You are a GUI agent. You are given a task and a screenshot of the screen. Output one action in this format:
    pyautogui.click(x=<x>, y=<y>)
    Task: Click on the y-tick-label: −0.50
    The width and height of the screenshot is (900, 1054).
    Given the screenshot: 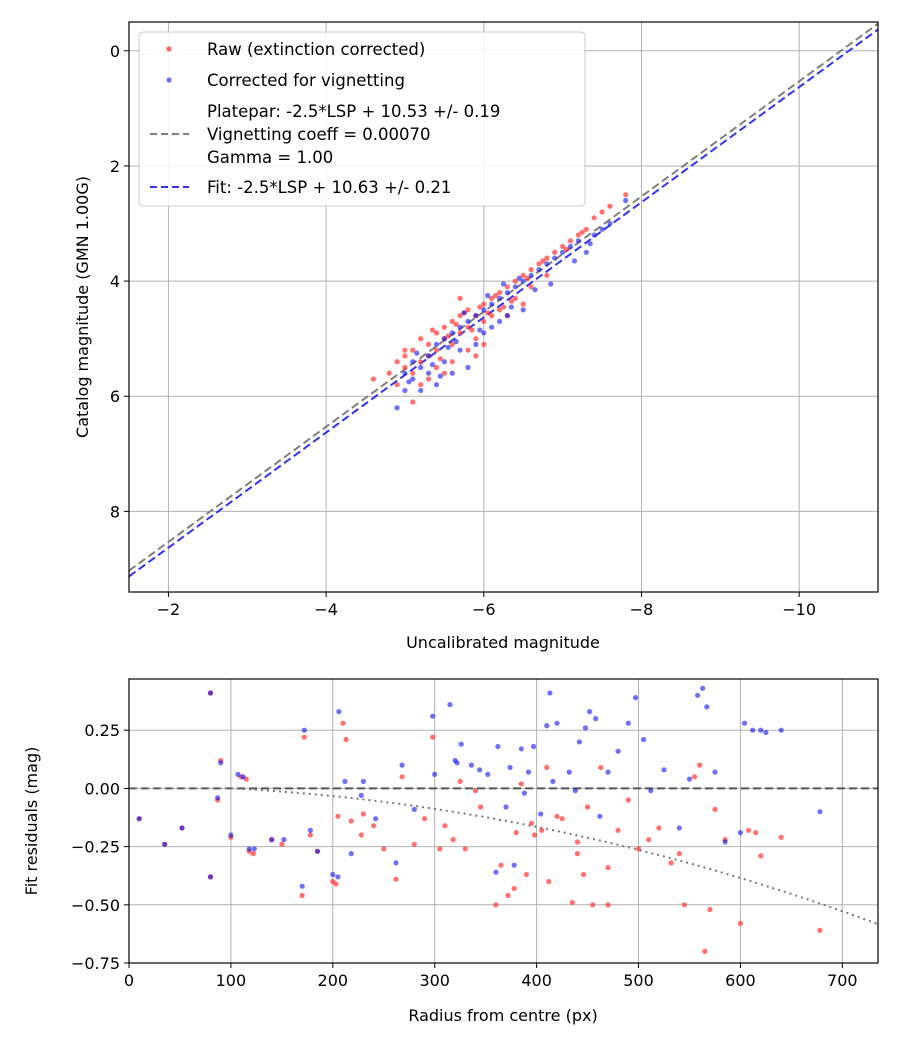 What is the action you would take?
    pyautogui.click(x=95, y=905)
    